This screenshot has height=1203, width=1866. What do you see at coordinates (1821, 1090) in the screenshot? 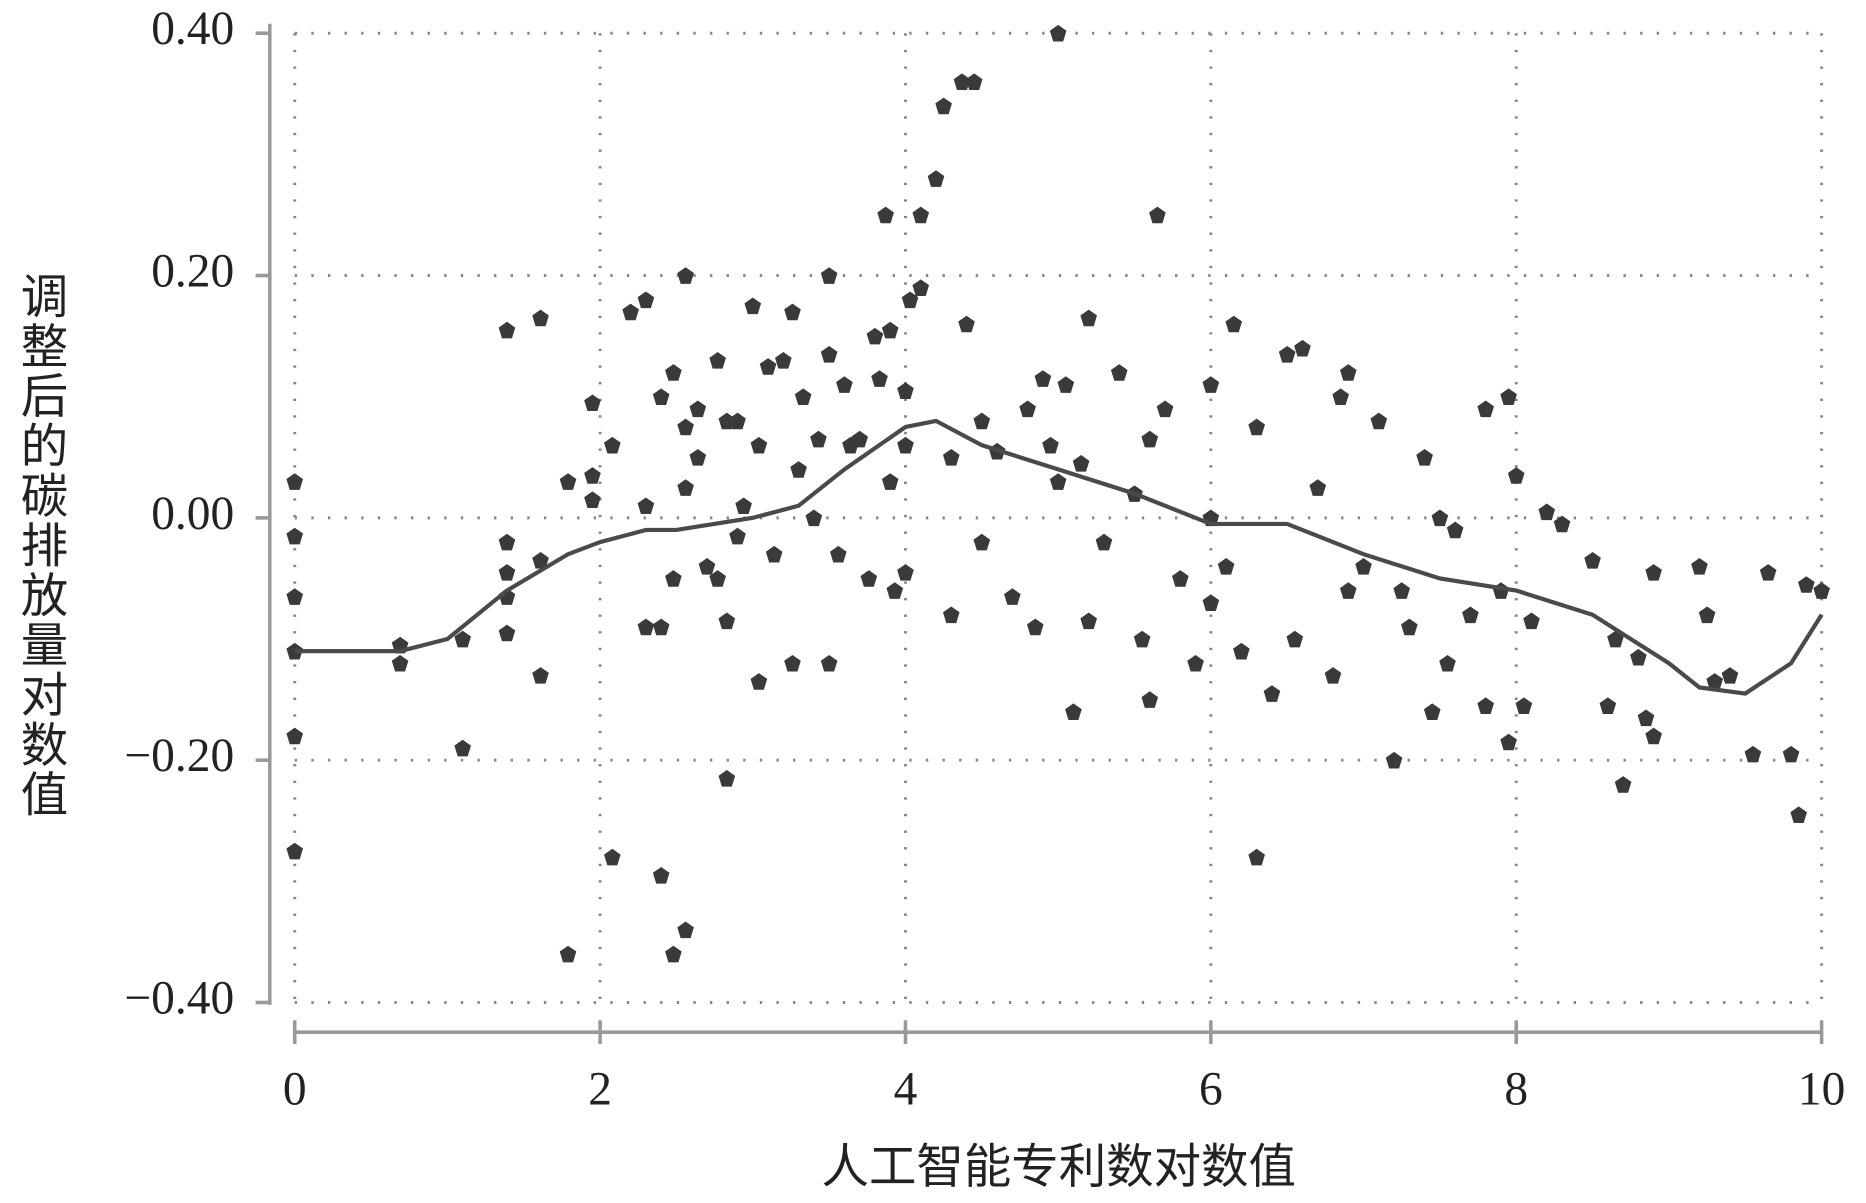
I see `x-tick-label: 10` at bounding box center [1821, 1090].